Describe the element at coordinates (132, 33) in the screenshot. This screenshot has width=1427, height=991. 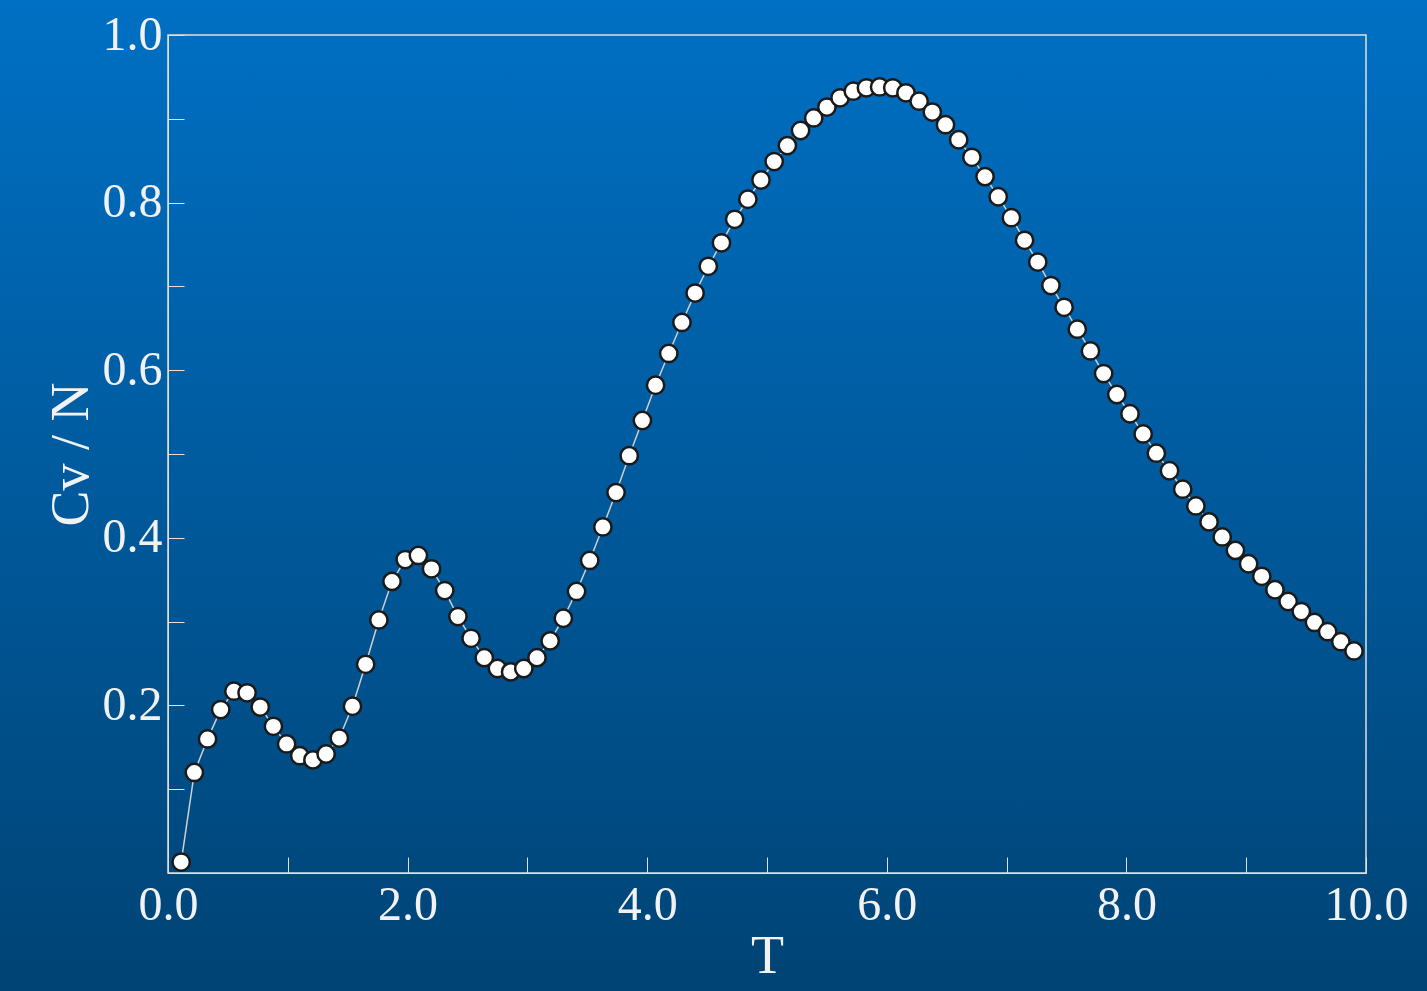
I see `y-tick-label: 1.0` at that location.